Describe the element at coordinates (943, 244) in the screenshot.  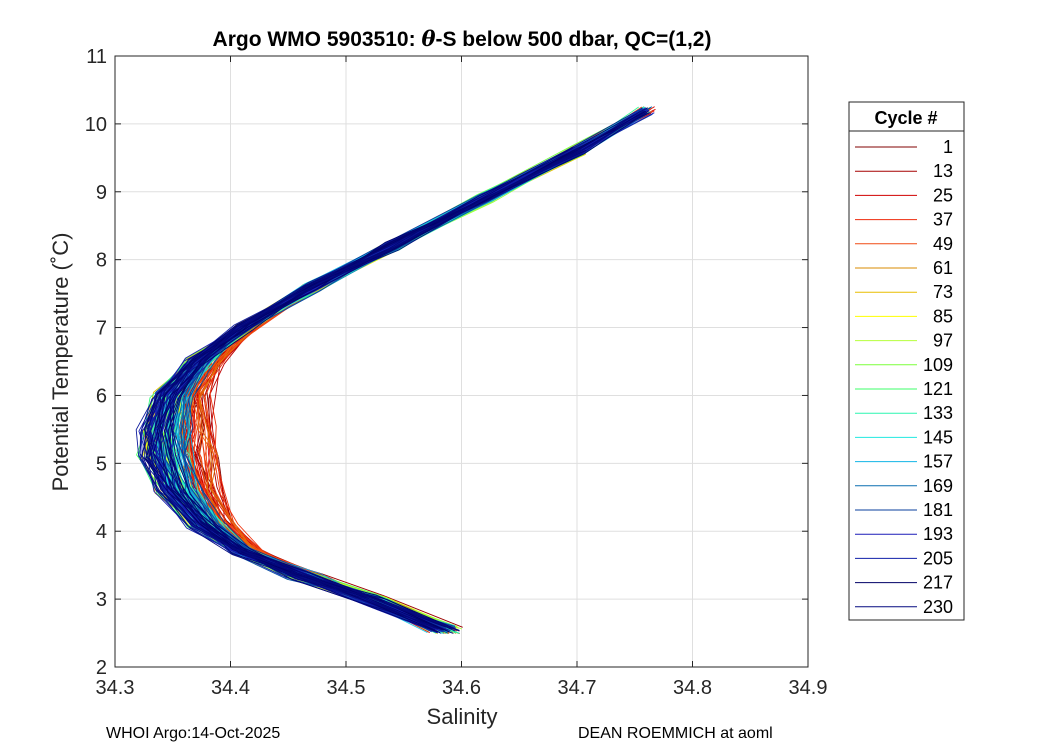
I see `legend-entry-label: 49` at that location.